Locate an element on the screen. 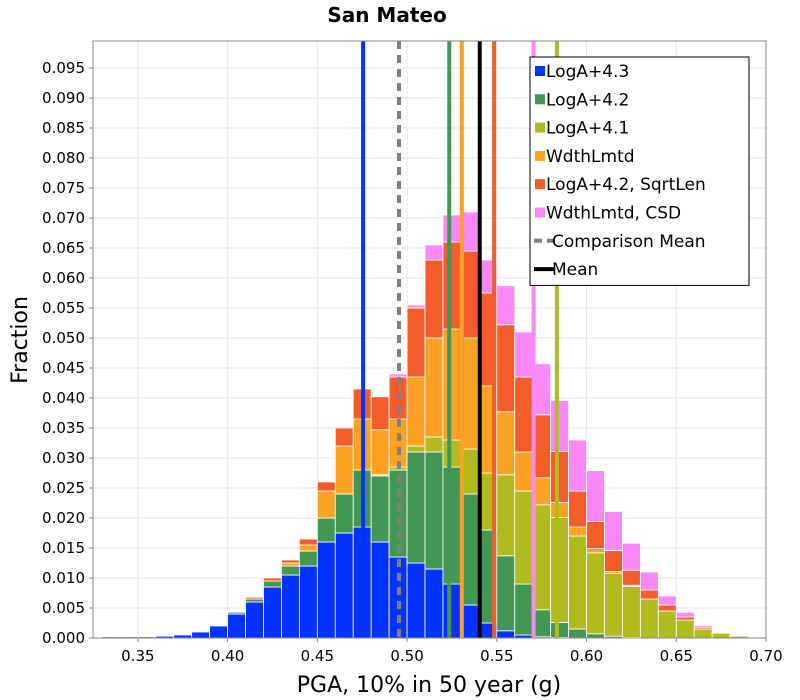  y-tick-label-12: 0.060 is located at coordinates (63, 278).